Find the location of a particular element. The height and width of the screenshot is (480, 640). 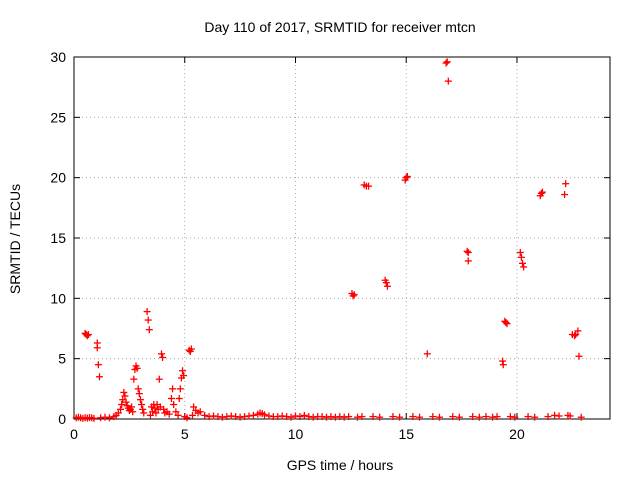

y-tick-label: 20 is located at coordinates (58, 178).